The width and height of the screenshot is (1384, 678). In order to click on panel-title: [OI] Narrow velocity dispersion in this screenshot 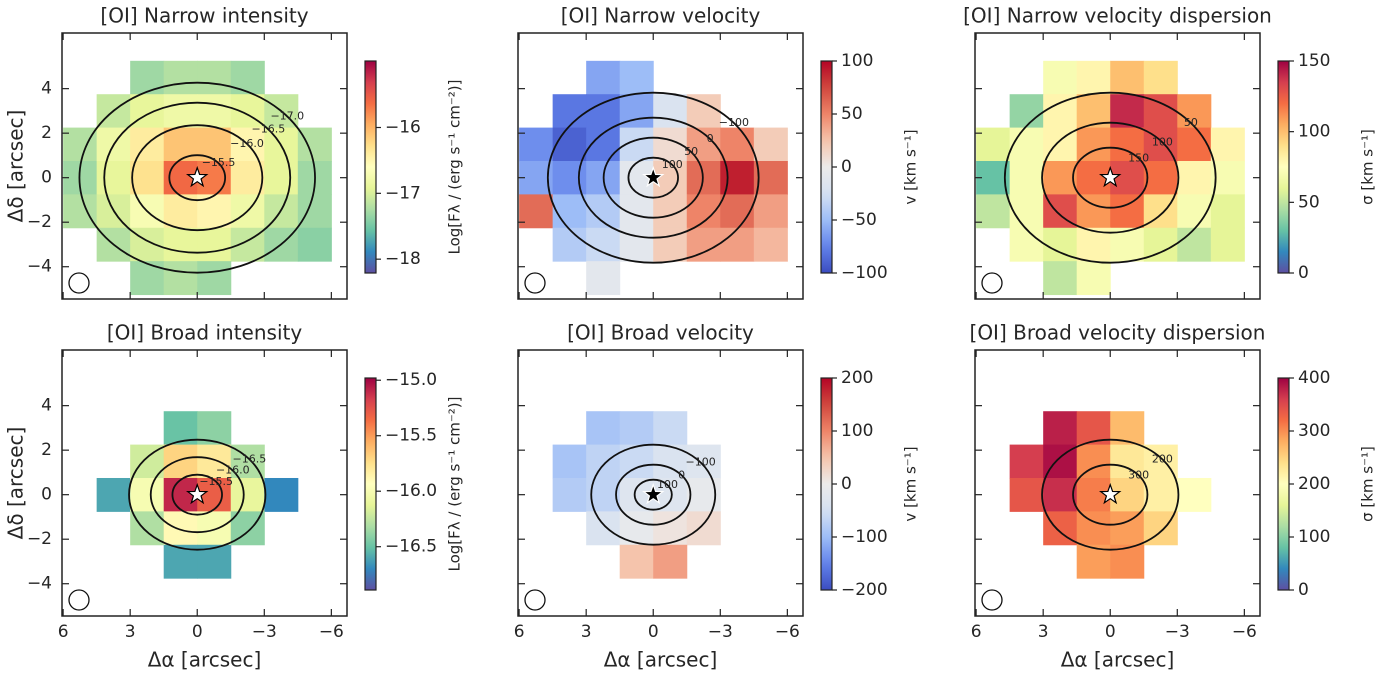, I will do `click(1117, 16)`.